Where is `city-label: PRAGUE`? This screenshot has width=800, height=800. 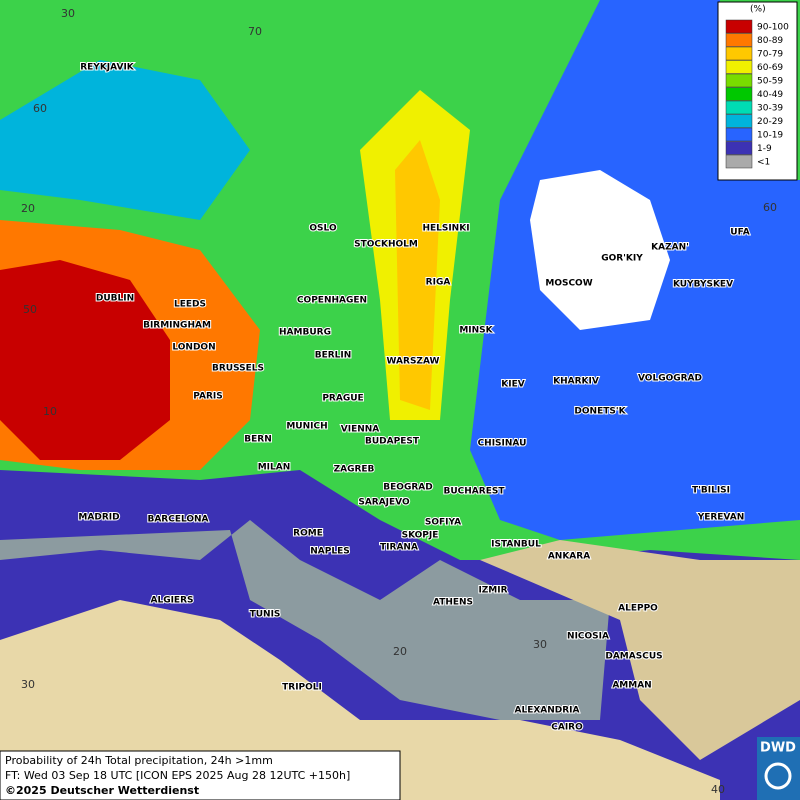 city-label: PRAGUE is located at coordinates (342, 399).